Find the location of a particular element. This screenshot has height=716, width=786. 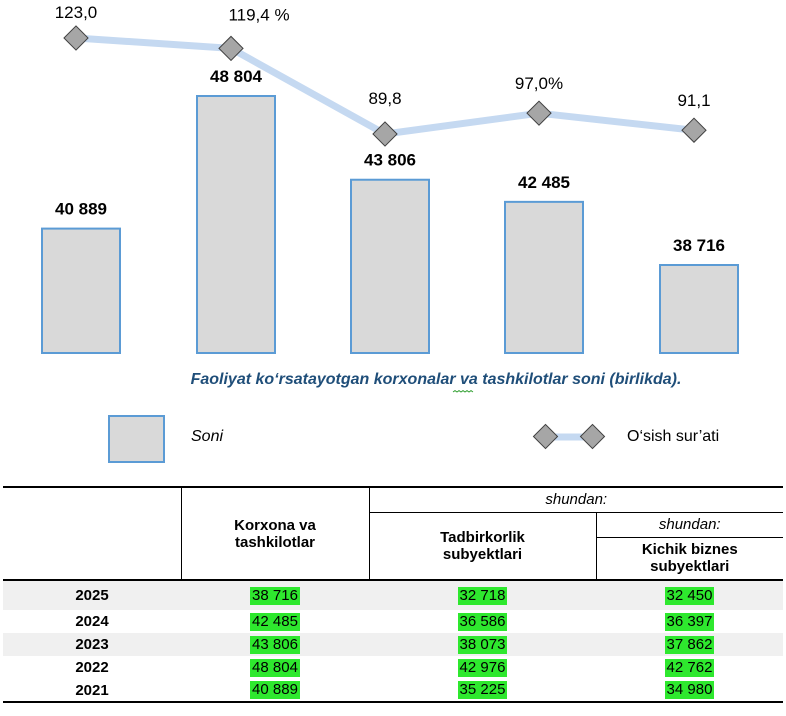

bar-label-2025: 38 716 is located at coordinates (699, 245).